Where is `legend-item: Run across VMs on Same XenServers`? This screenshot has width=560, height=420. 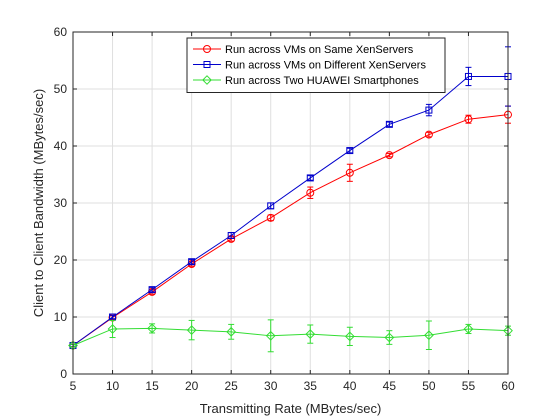
legend-item: Run across VMs on Same XenServers is located at coordinates (303, 50).